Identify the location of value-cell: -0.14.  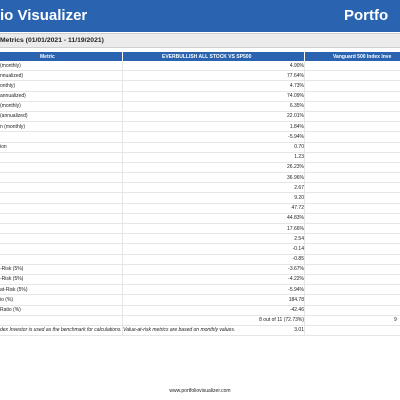
(298, 248).